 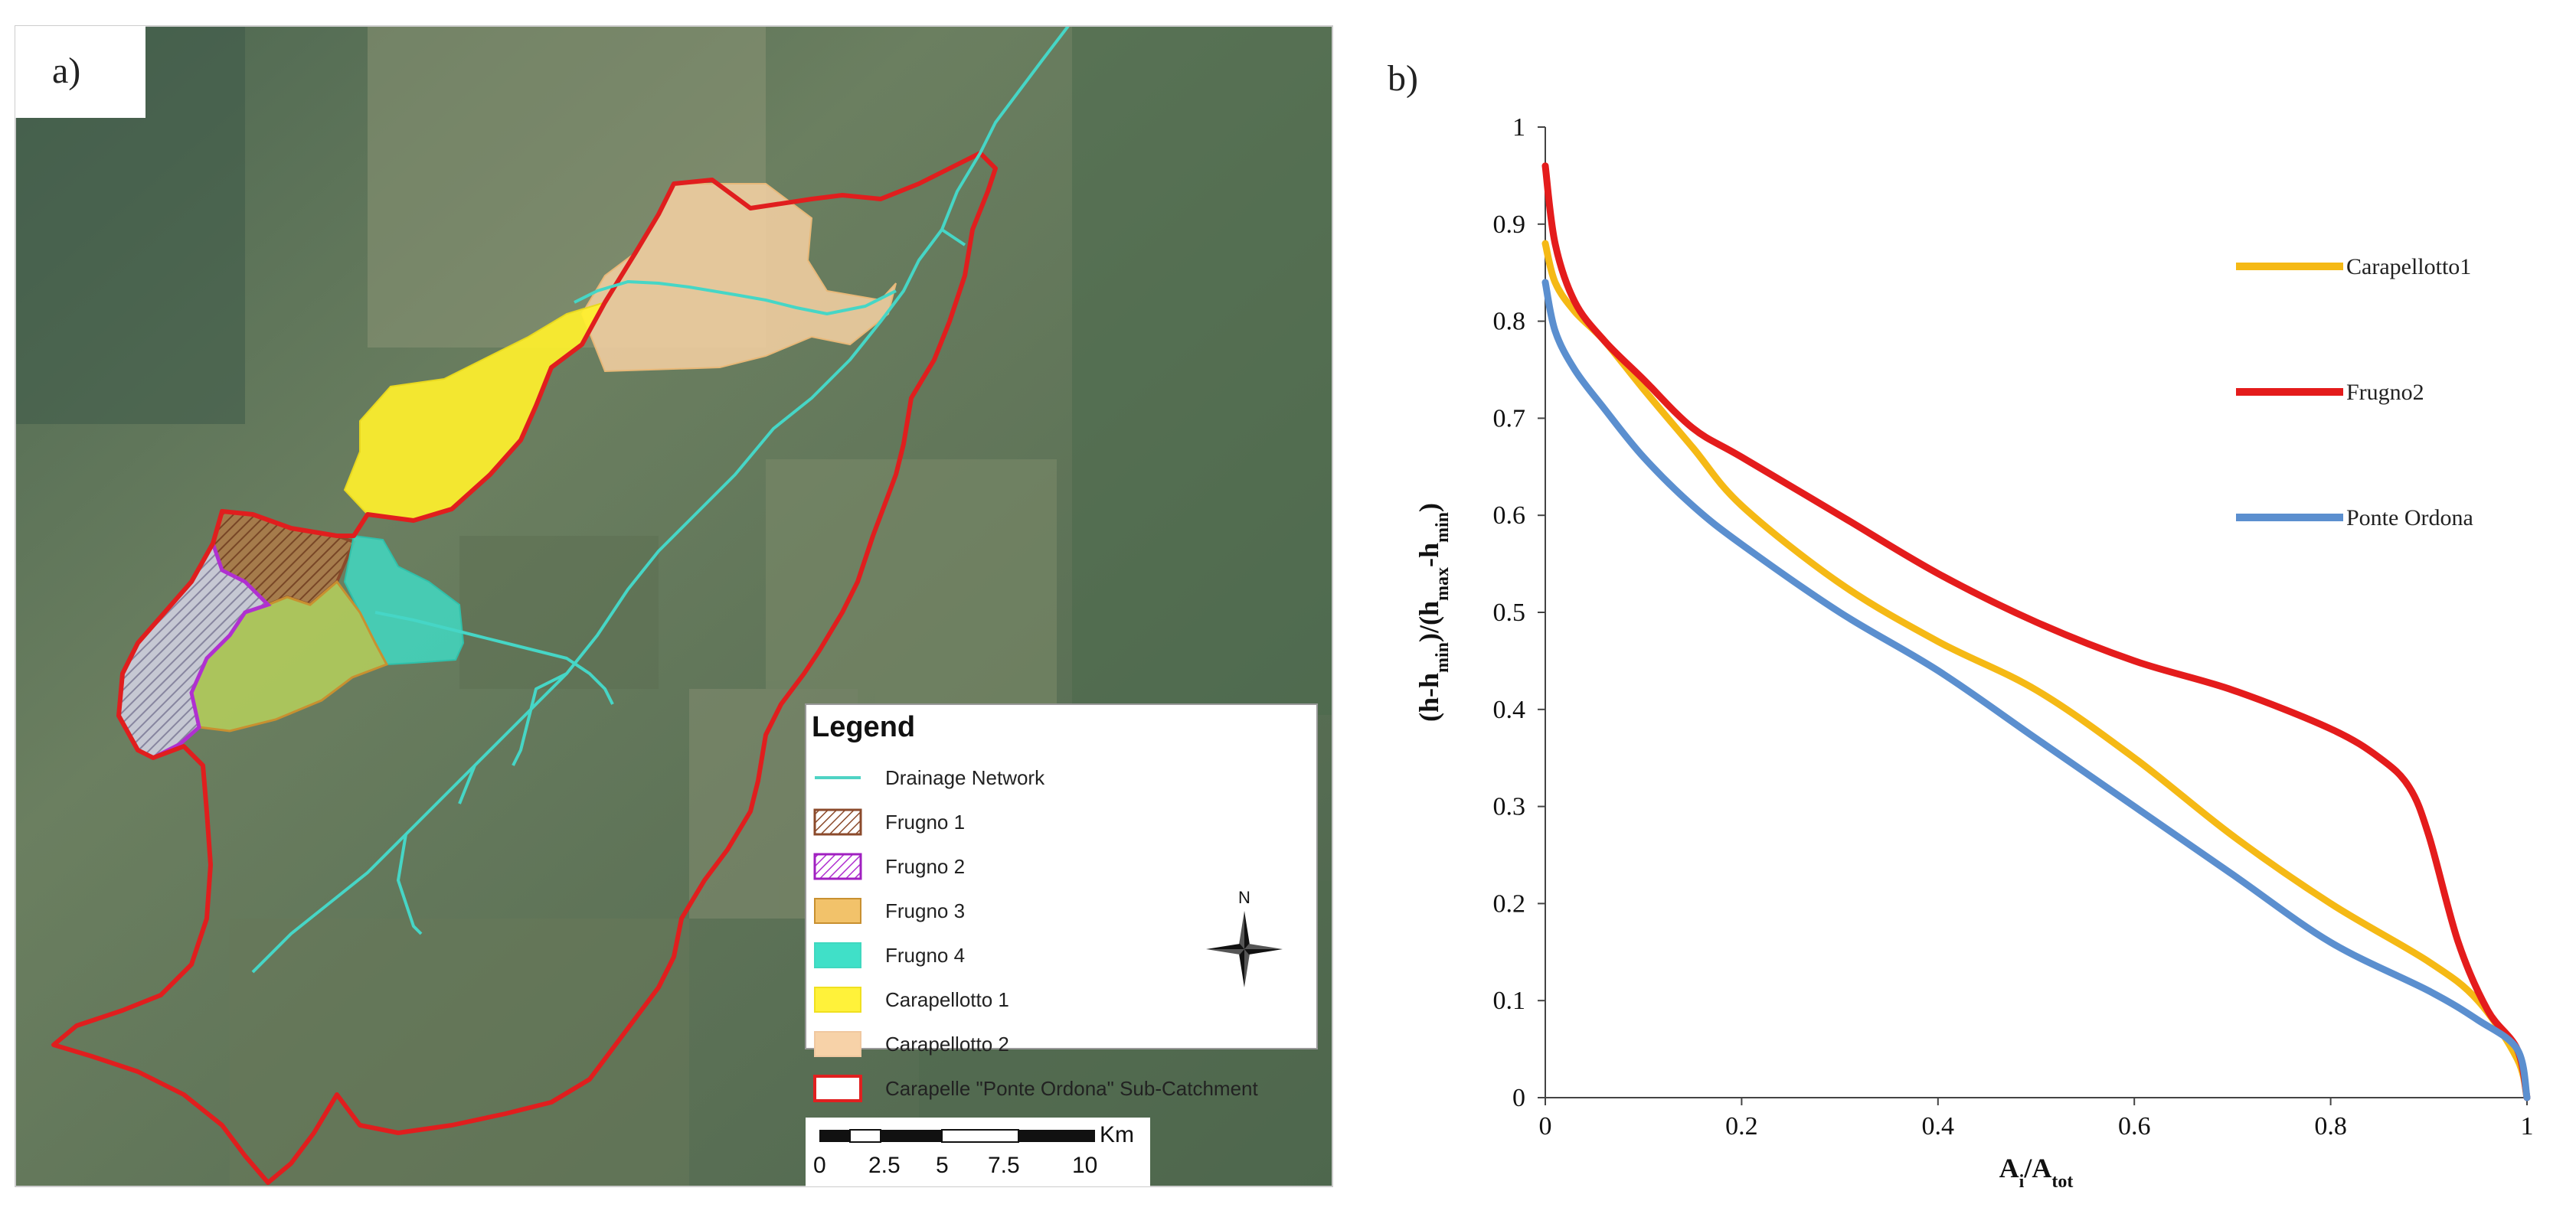 I want to click on panel-b-label: b), so click(x=1403, y=79).